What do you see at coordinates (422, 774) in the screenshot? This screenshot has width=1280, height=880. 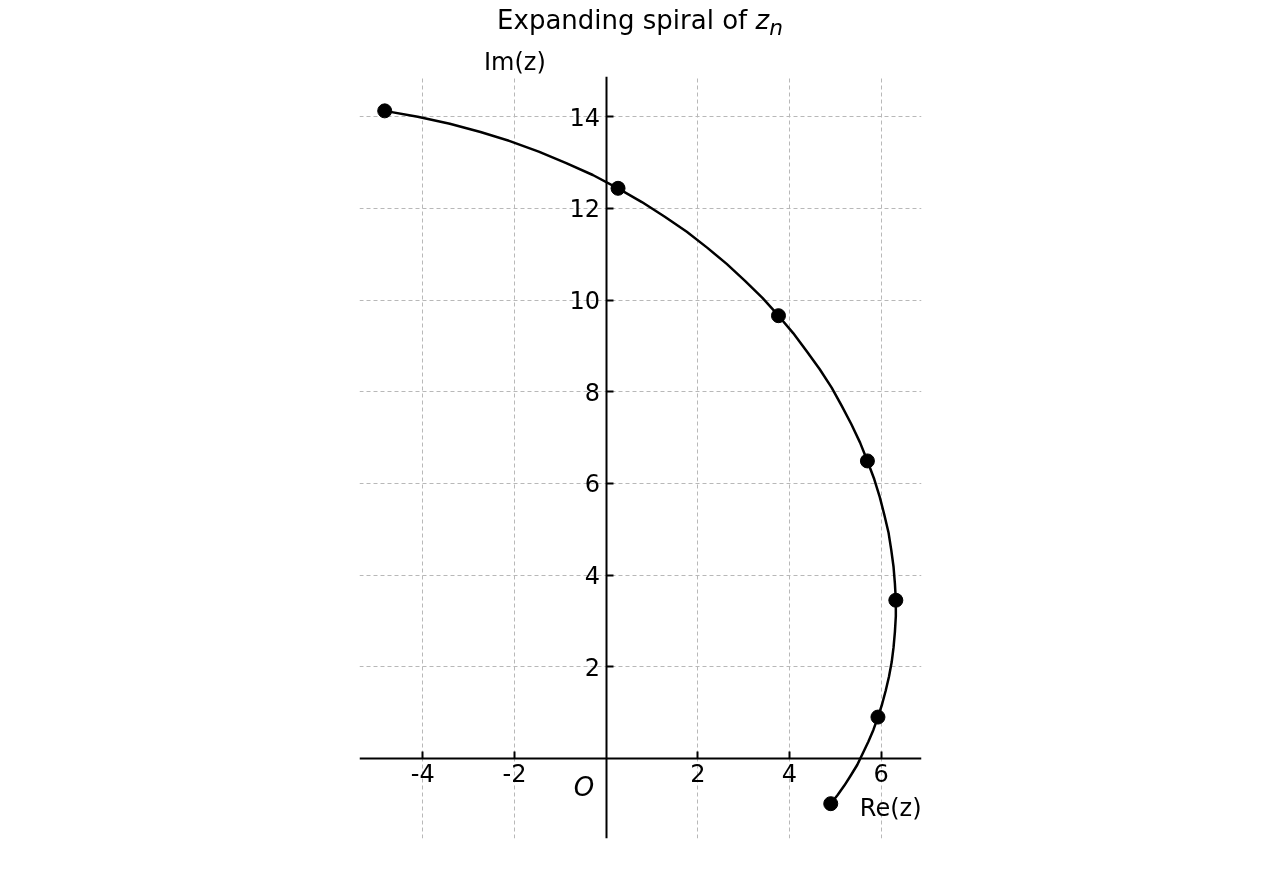 I see `x-tick-label: -4` at bounding box center [422, 774].